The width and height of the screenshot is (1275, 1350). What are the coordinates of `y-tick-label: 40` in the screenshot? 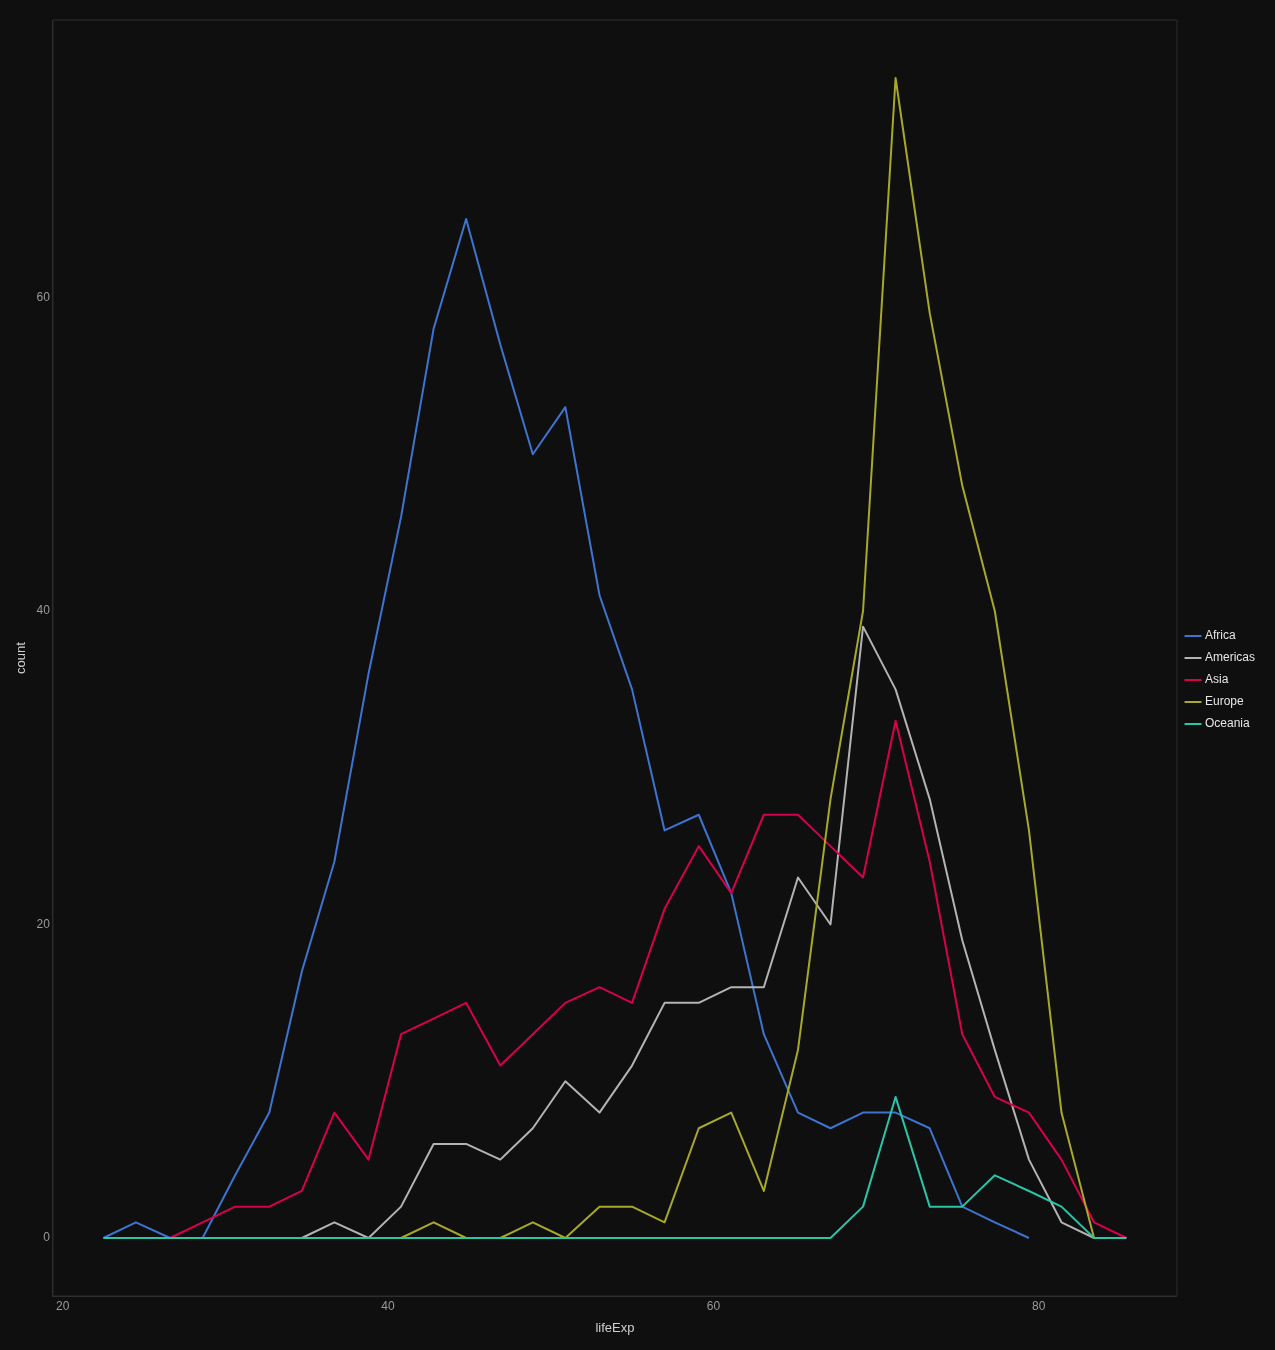 It's located at (43, 610).